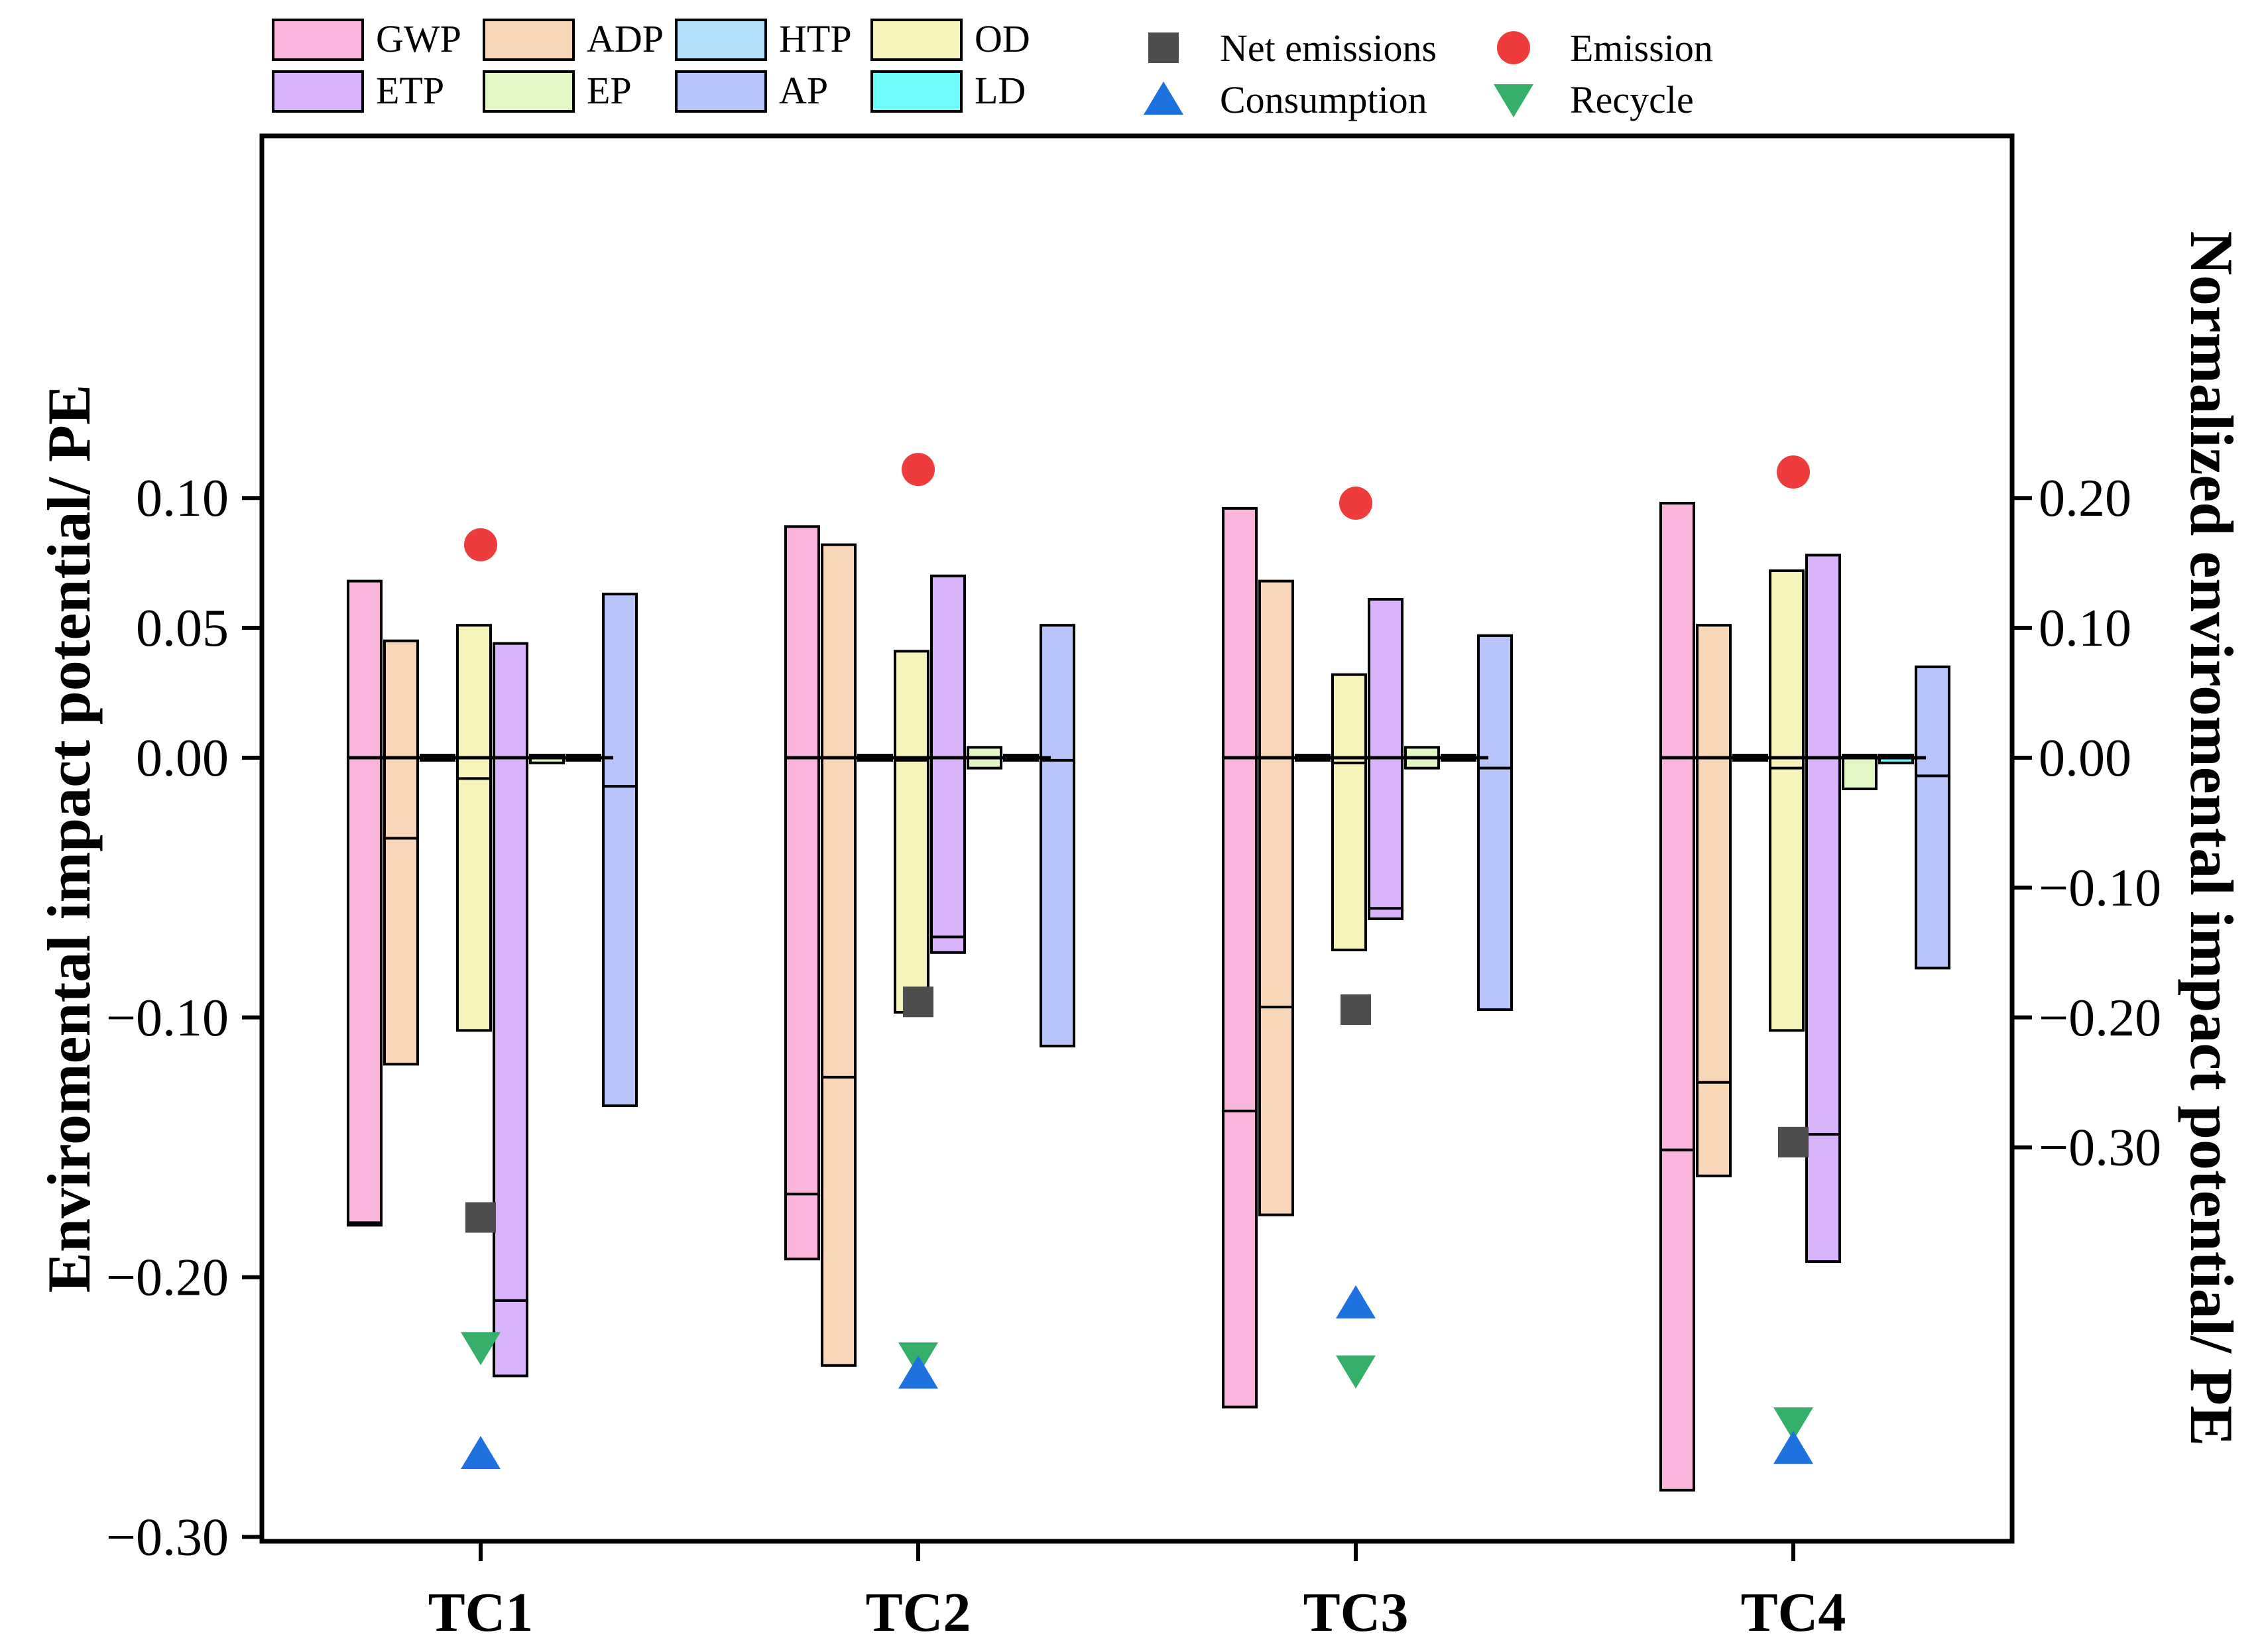 This screenshot has height=1652, width=2268. Describe the element at coordinates (365, 903) in the screenshot. I see `bar-tc1-gwp` at that location.